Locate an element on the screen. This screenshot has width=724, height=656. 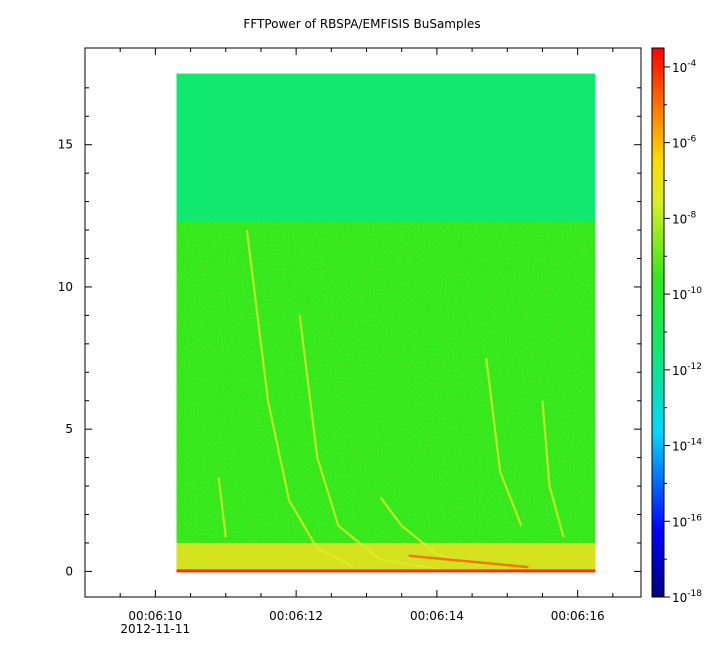
y-tick-label: 0 is located at coordinates (69, 571).